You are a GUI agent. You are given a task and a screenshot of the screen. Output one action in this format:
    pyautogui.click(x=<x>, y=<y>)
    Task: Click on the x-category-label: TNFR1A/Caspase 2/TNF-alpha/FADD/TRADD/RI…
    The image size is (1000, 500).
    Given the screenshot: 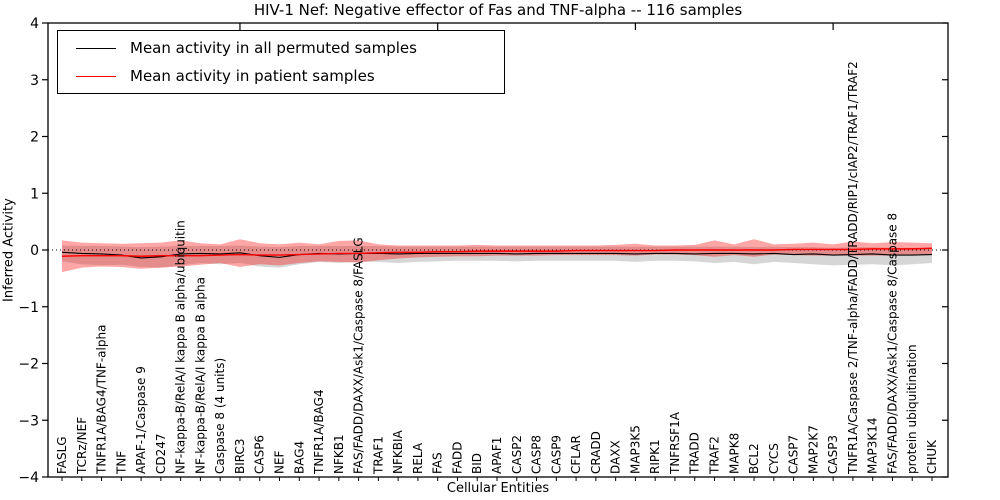 What is the action you would take?
    pyautogui.click(x=853, y=268)
    